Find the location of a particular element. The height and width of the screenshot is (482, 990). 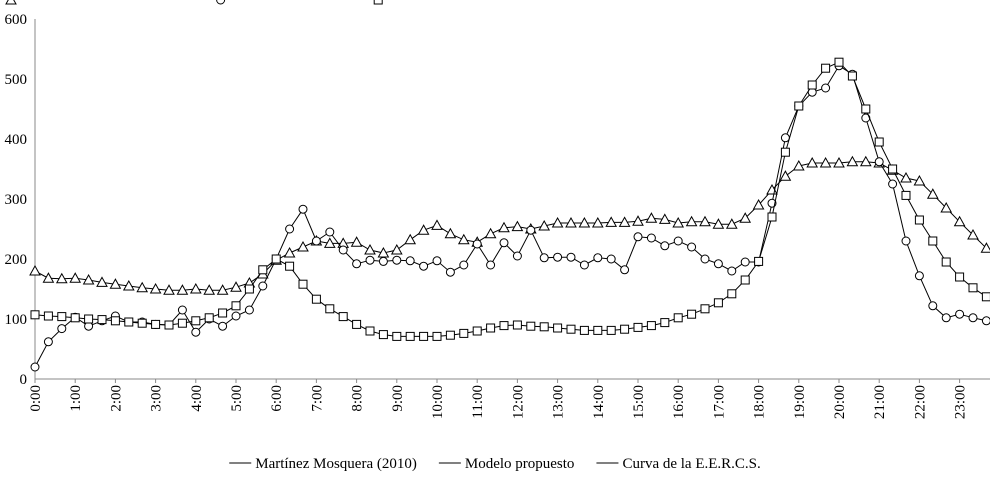

x-tick-label: 11:00 is located at coordinates (478, 402).